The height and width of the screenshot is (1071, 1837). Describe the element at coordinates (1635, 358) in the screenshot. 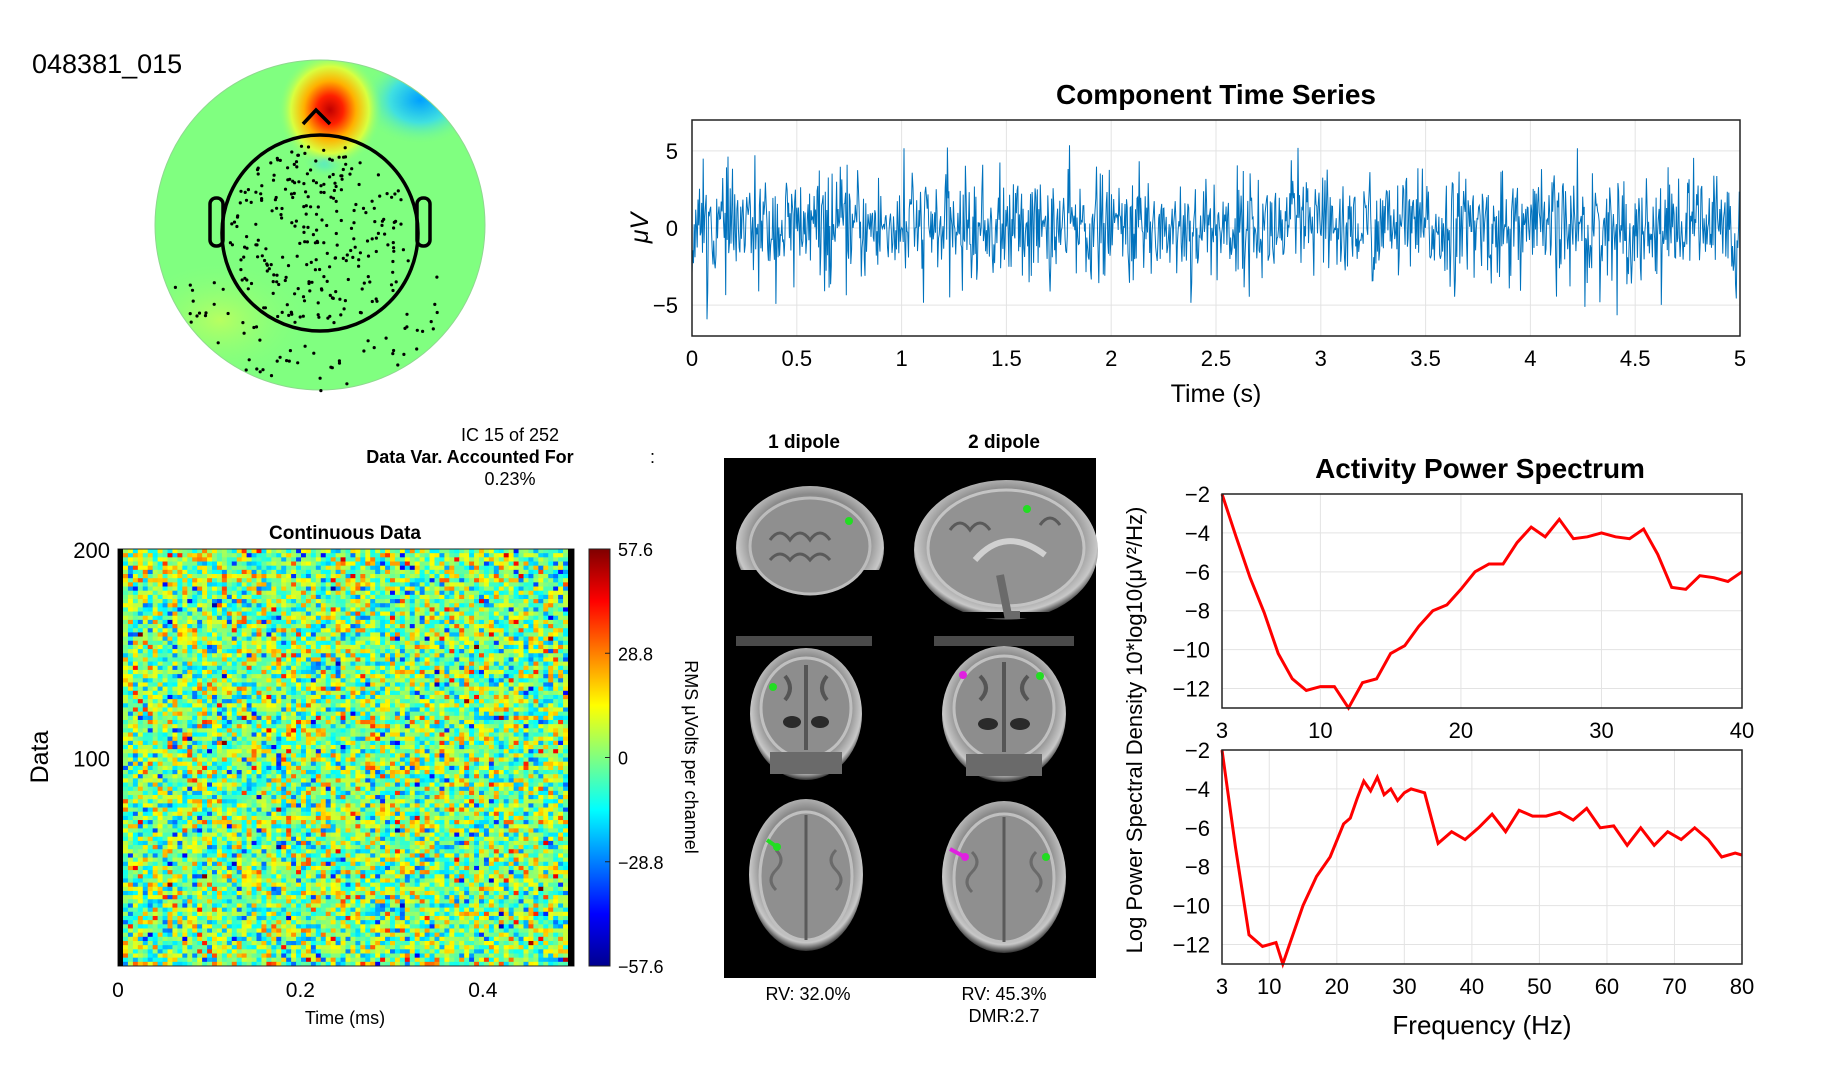

I see `x-tick-label: 4.5` at that location.